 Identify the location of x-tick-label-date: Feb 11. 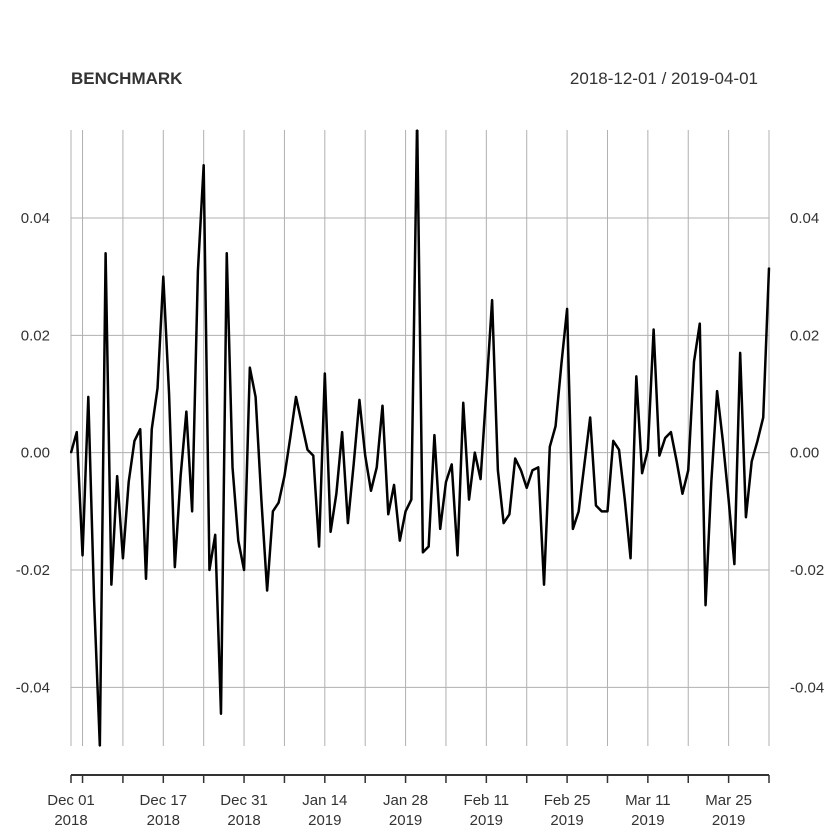
(487, 800).